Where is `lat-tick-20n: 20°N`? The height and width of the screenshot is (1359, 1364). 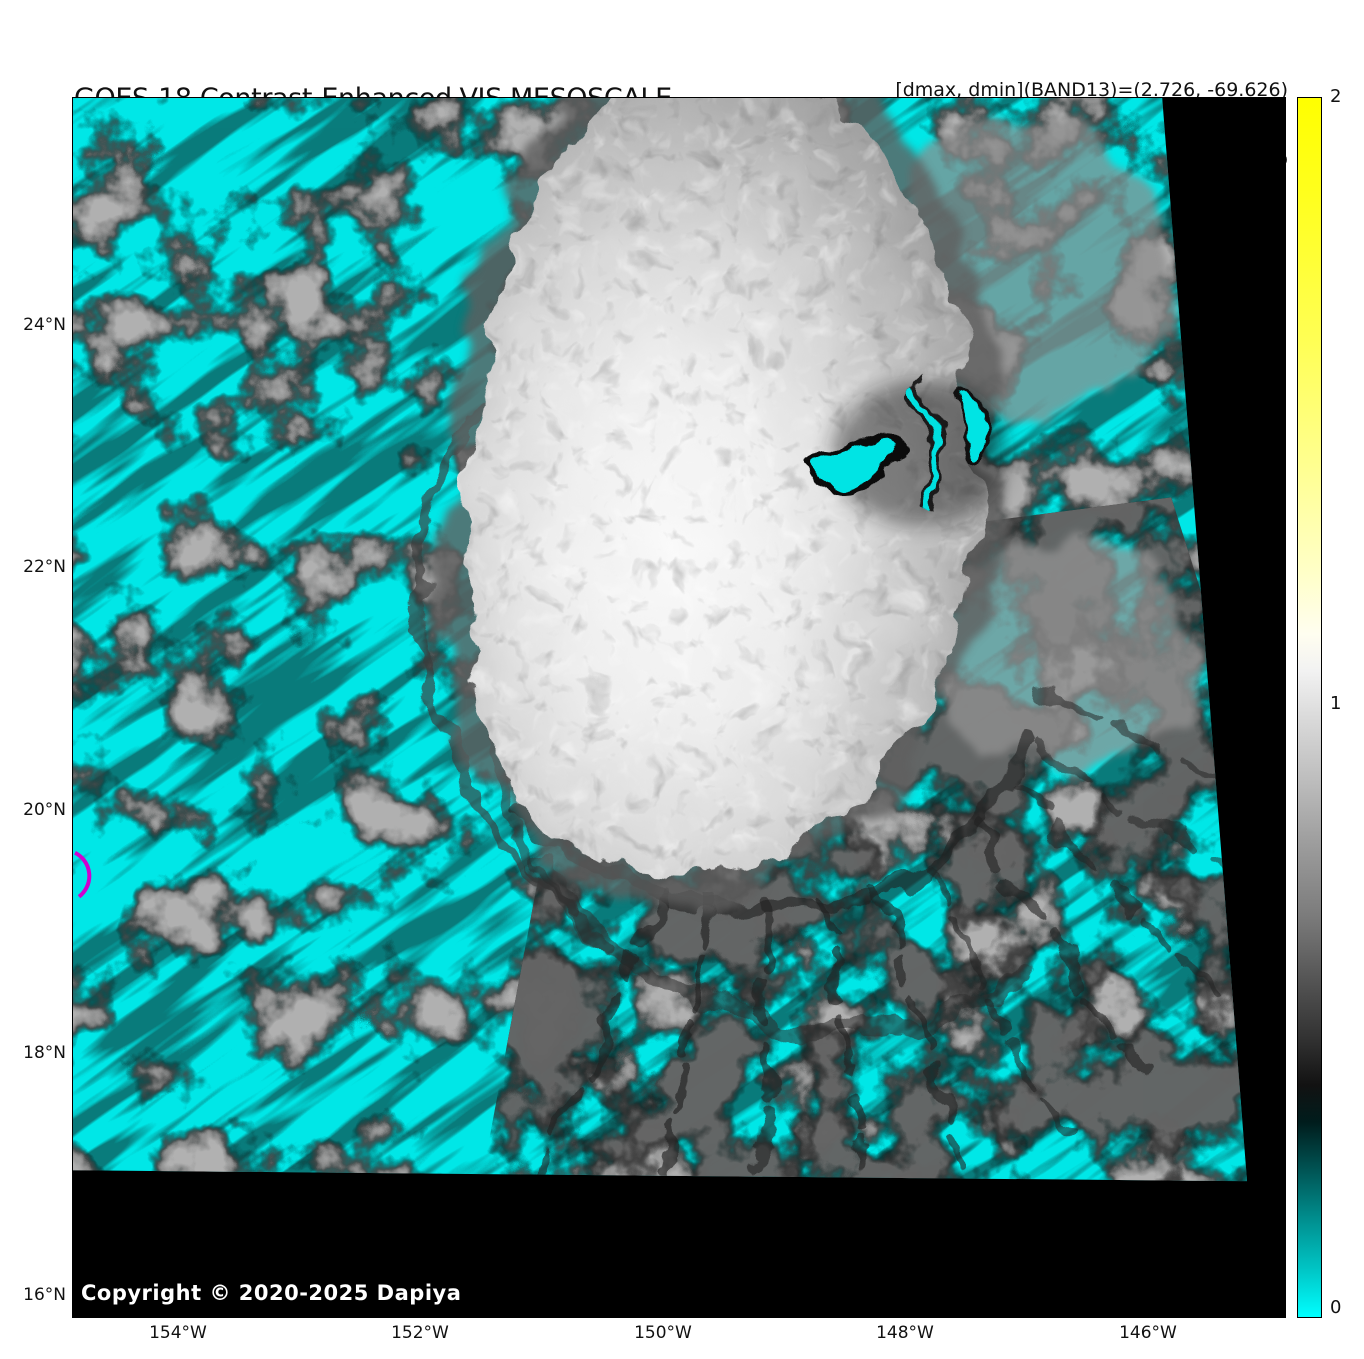
lat-tick-20n: 20°N is located at coordinates (44, 810).